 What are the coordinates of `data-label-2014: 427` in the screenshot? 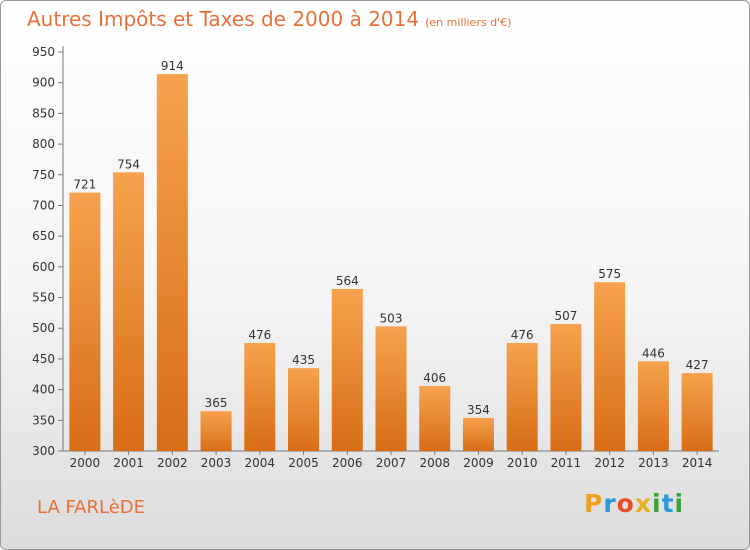 It's located at (697, 365).